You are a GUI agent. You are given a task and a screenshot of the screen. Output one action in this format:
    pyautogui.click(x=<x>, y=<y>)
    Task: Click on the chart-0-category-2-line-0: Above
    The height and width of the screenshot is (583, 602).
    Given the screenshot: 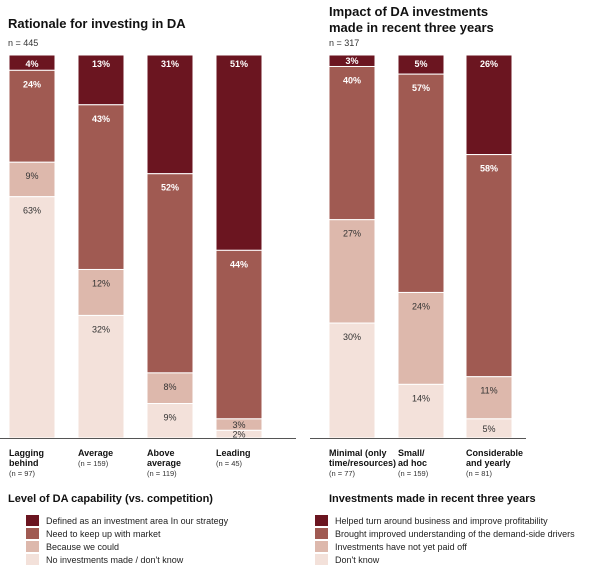 What is the action you would take?
    pyautogui.click(x=161, y=453)
    